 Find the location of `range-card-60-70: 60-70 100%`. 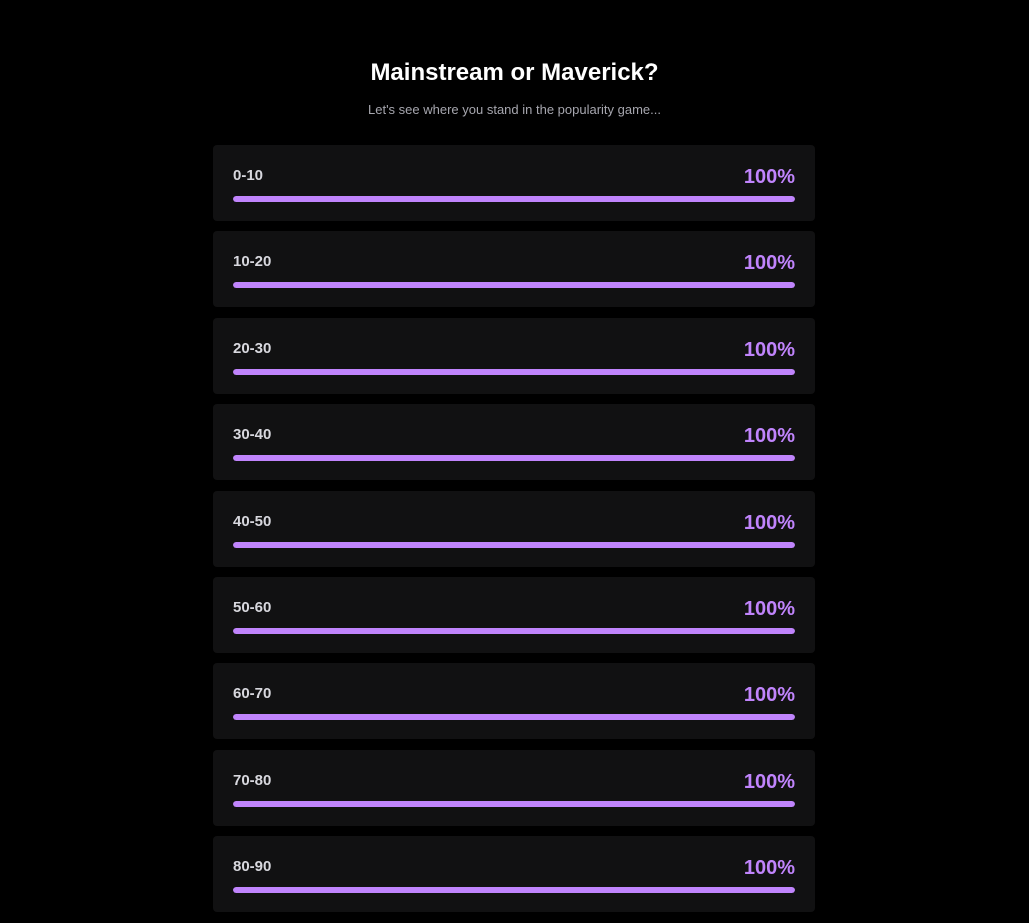

range-card-60-70: 60-70 100% is located at coordinates (514, 701).